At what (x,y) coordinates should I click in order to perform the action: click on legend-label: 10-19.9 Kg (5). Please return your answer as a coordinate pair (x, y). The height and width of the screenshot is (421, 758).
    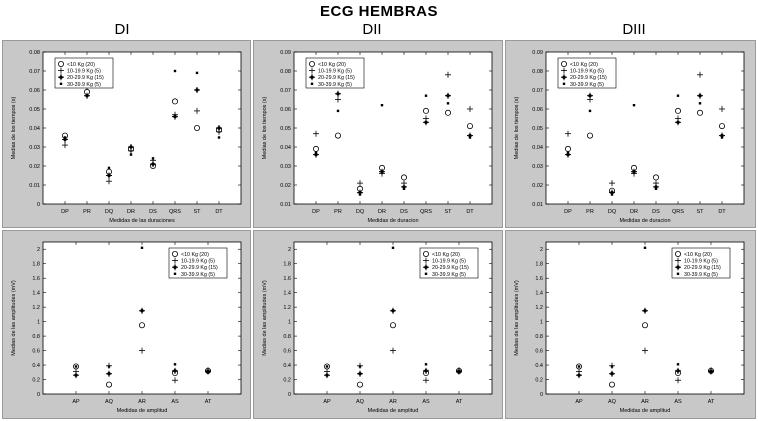
    Looking at the image, I should click on (335, 72).